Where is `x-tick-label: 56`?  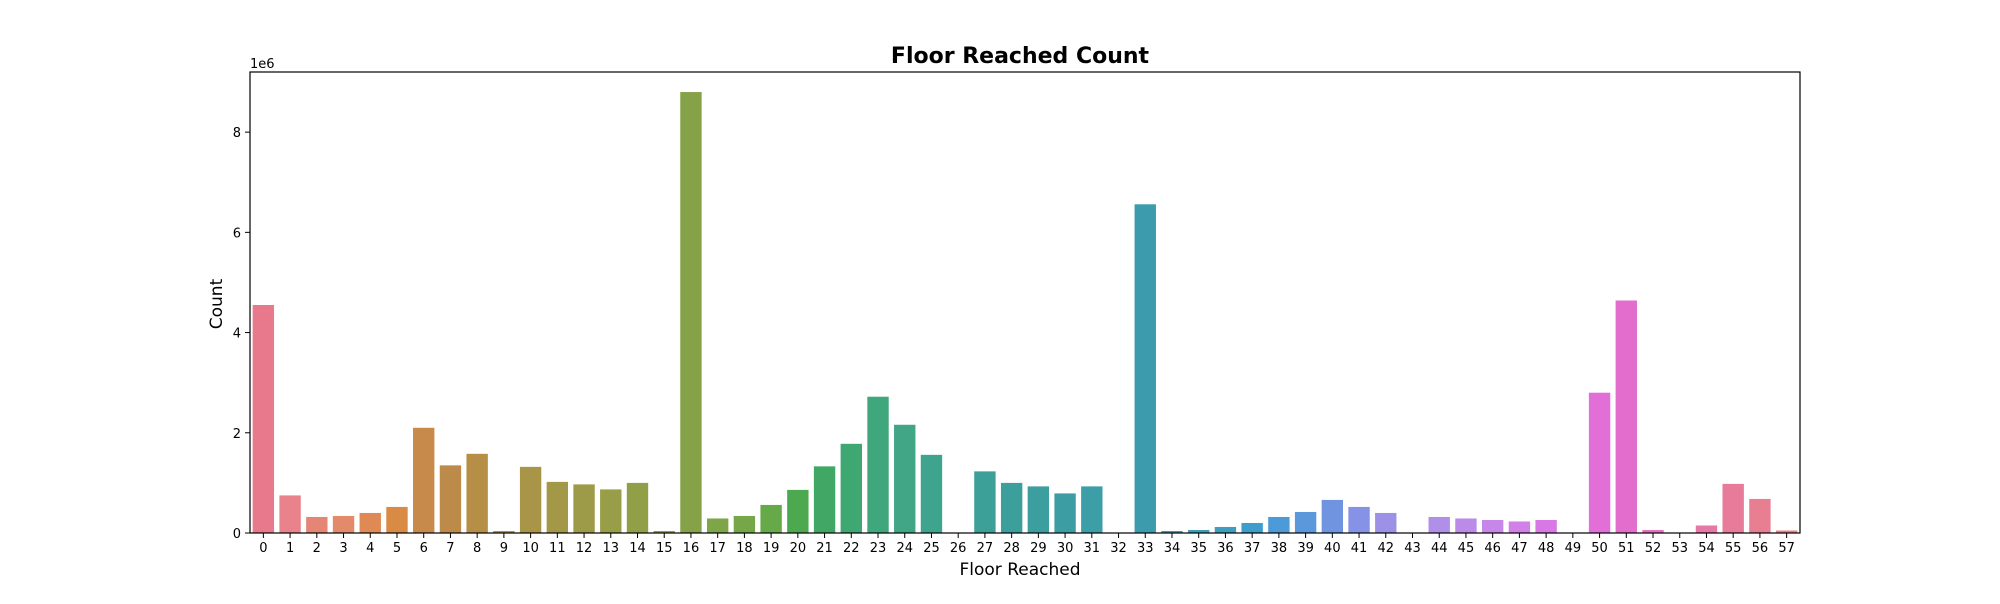 x-tick-label: 56 is located at coordinates (1760, 548).